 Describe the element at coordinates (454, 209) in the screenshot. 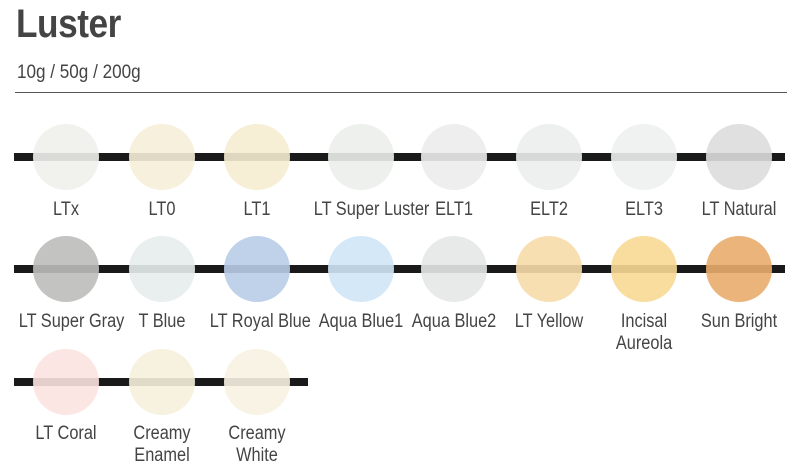

I see `shade-label: ELT1` at that location.